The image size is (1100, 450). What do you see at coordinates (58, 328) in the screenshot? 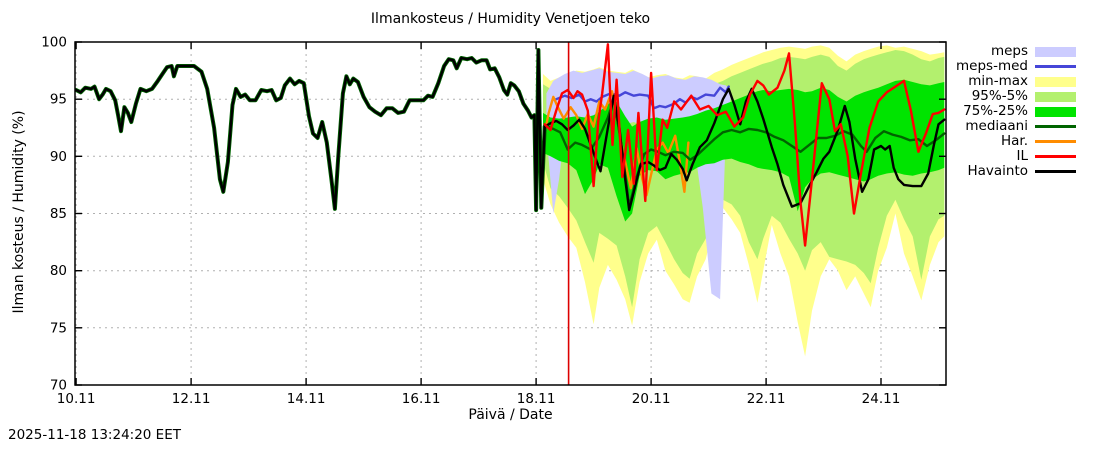
I see `svg-text: 75` at bounding box center [58, 328].